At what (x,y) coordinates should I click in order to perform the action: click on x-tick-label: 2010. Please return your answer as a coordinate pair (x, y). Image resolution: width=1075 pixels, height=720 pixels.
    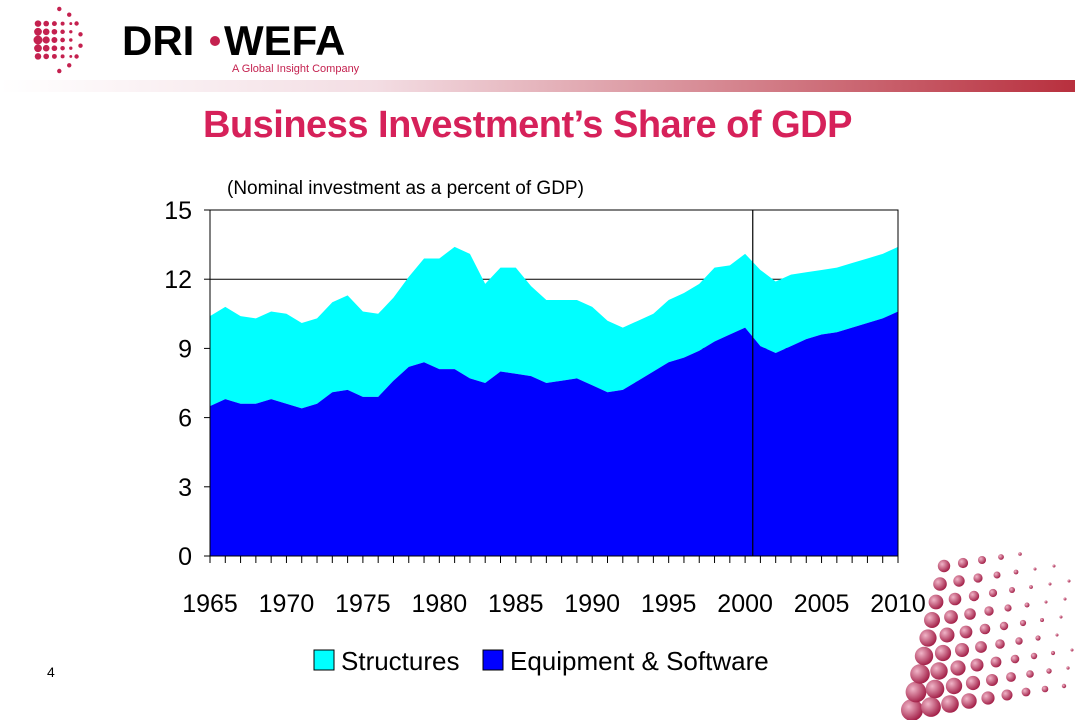
    Looking at the image, I should click on (898, 604).